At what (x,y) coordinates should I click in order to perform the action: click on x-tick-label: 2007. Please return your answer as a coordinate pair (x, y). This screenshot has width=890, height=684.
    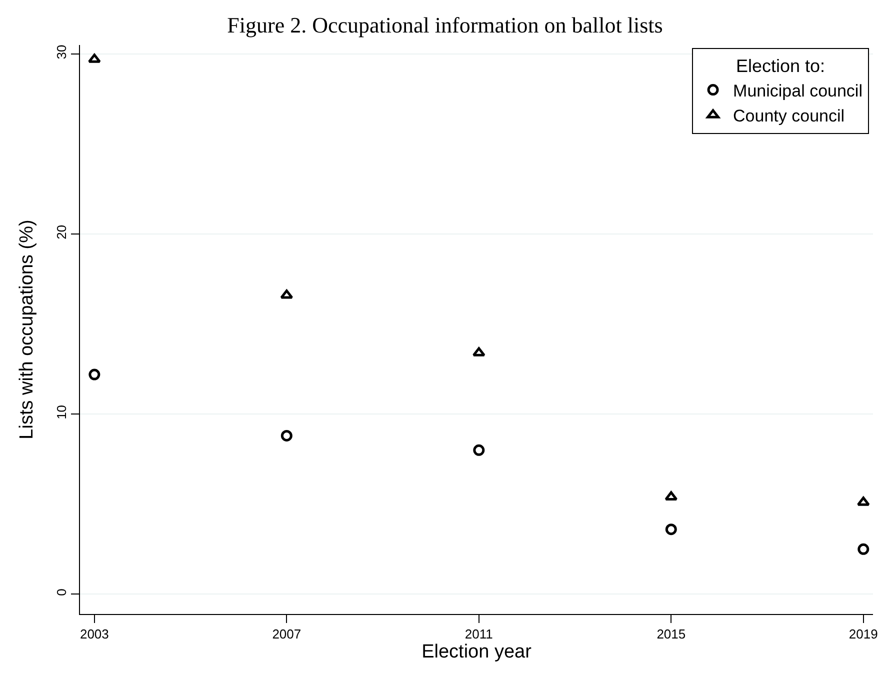
    Looking at the image, I should click on (287, 634).